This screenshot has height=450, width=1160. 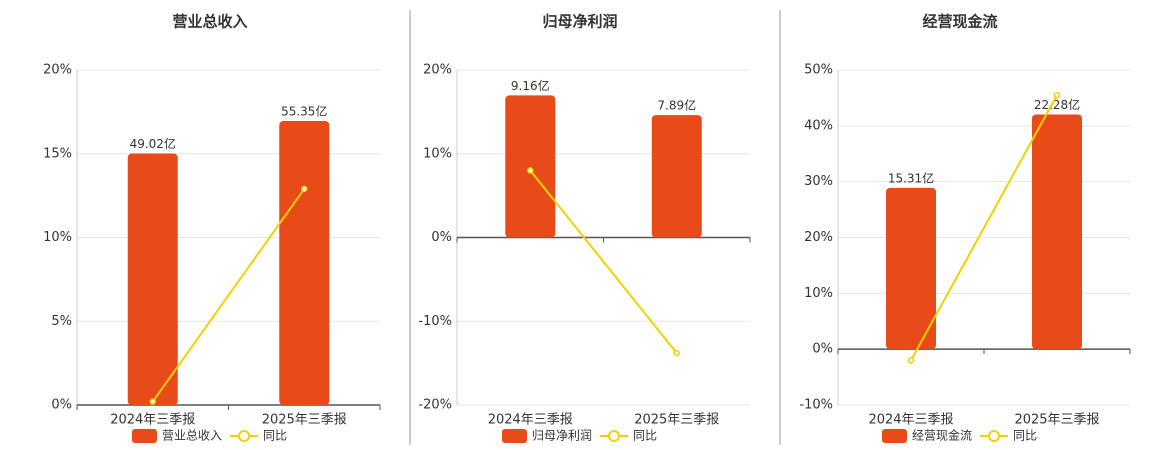 I want to click on legend-label: 经营现金流, so click(x=942, y=435).